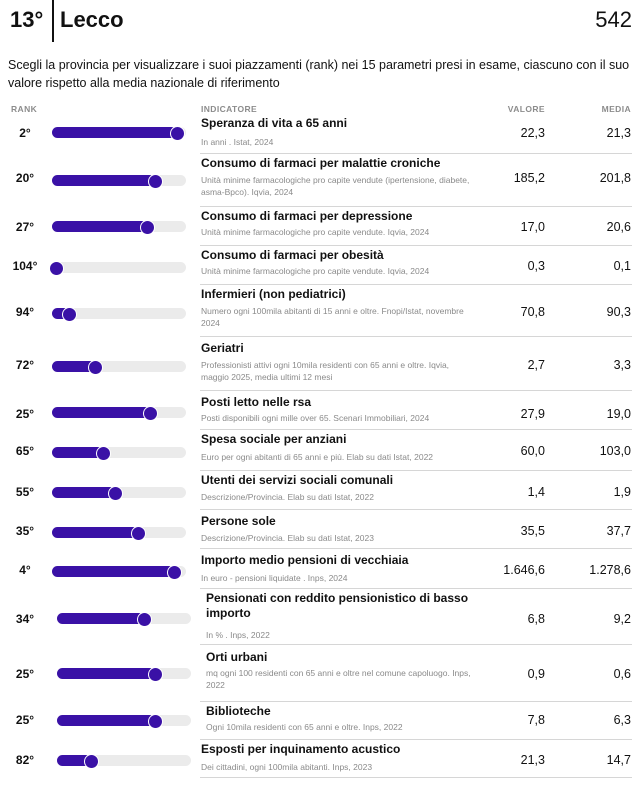  What do you see at coordinates (618, 531) in the screenshot?
I see `indicator-average: 37,7` at bounding box center [618, 531].